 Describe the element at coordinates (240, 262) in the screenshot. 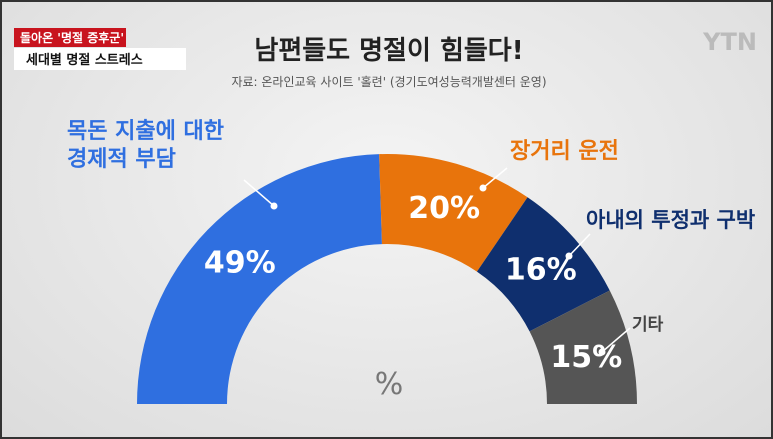

I see `value-label: 49%` at that location.